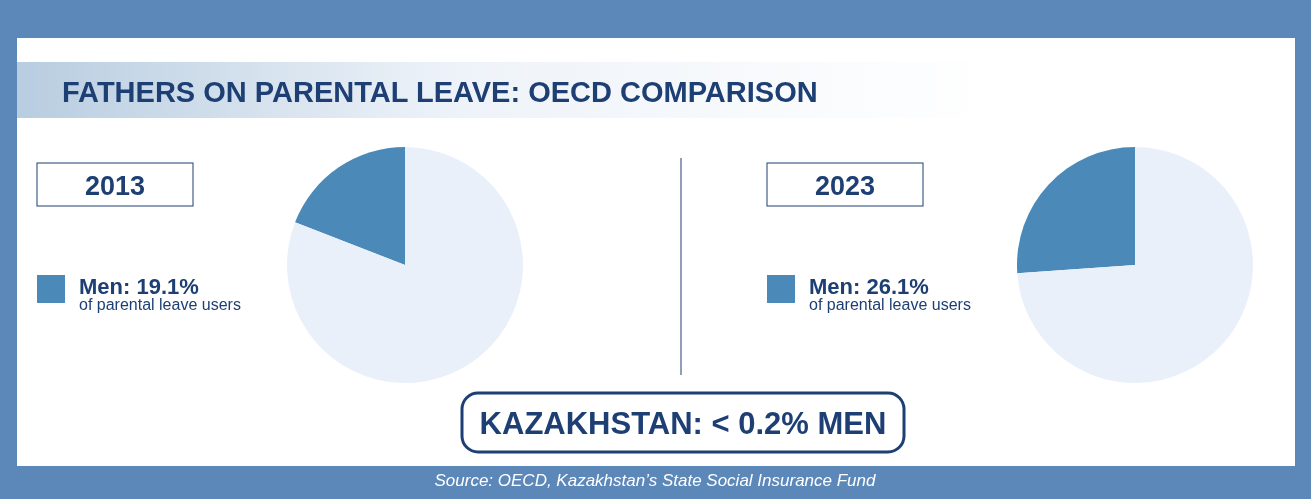 This screenshot has width=1311, height=499. I want to click on text: 2023, so click(845, 186).